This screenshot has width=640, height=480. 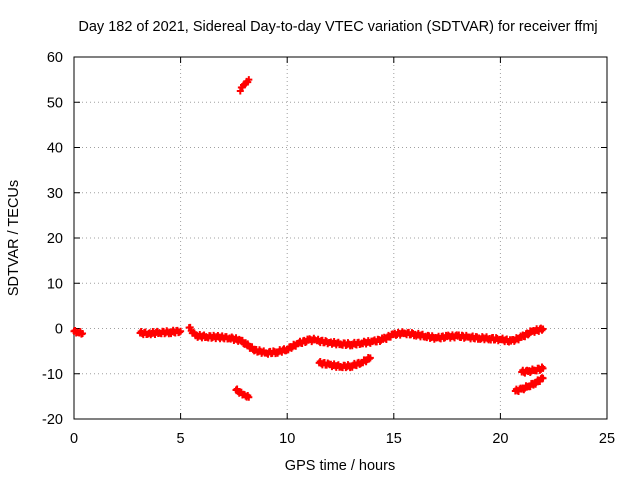 I want to click on x-tick-label: 5, so click(x=181, y=439).